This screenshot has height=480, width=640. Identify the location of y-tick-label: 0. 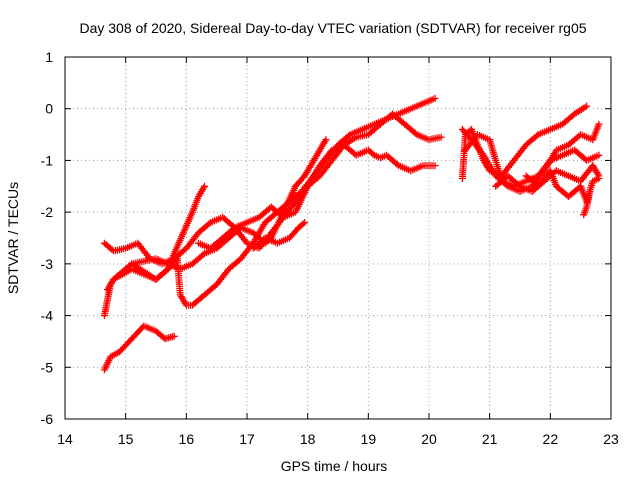
(49, 109).